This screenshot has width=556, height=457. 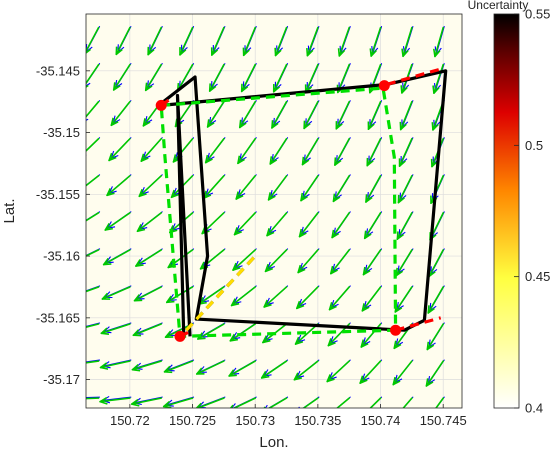 I want to click on x-tick-label: 150.72, so click(x=130, y=420).